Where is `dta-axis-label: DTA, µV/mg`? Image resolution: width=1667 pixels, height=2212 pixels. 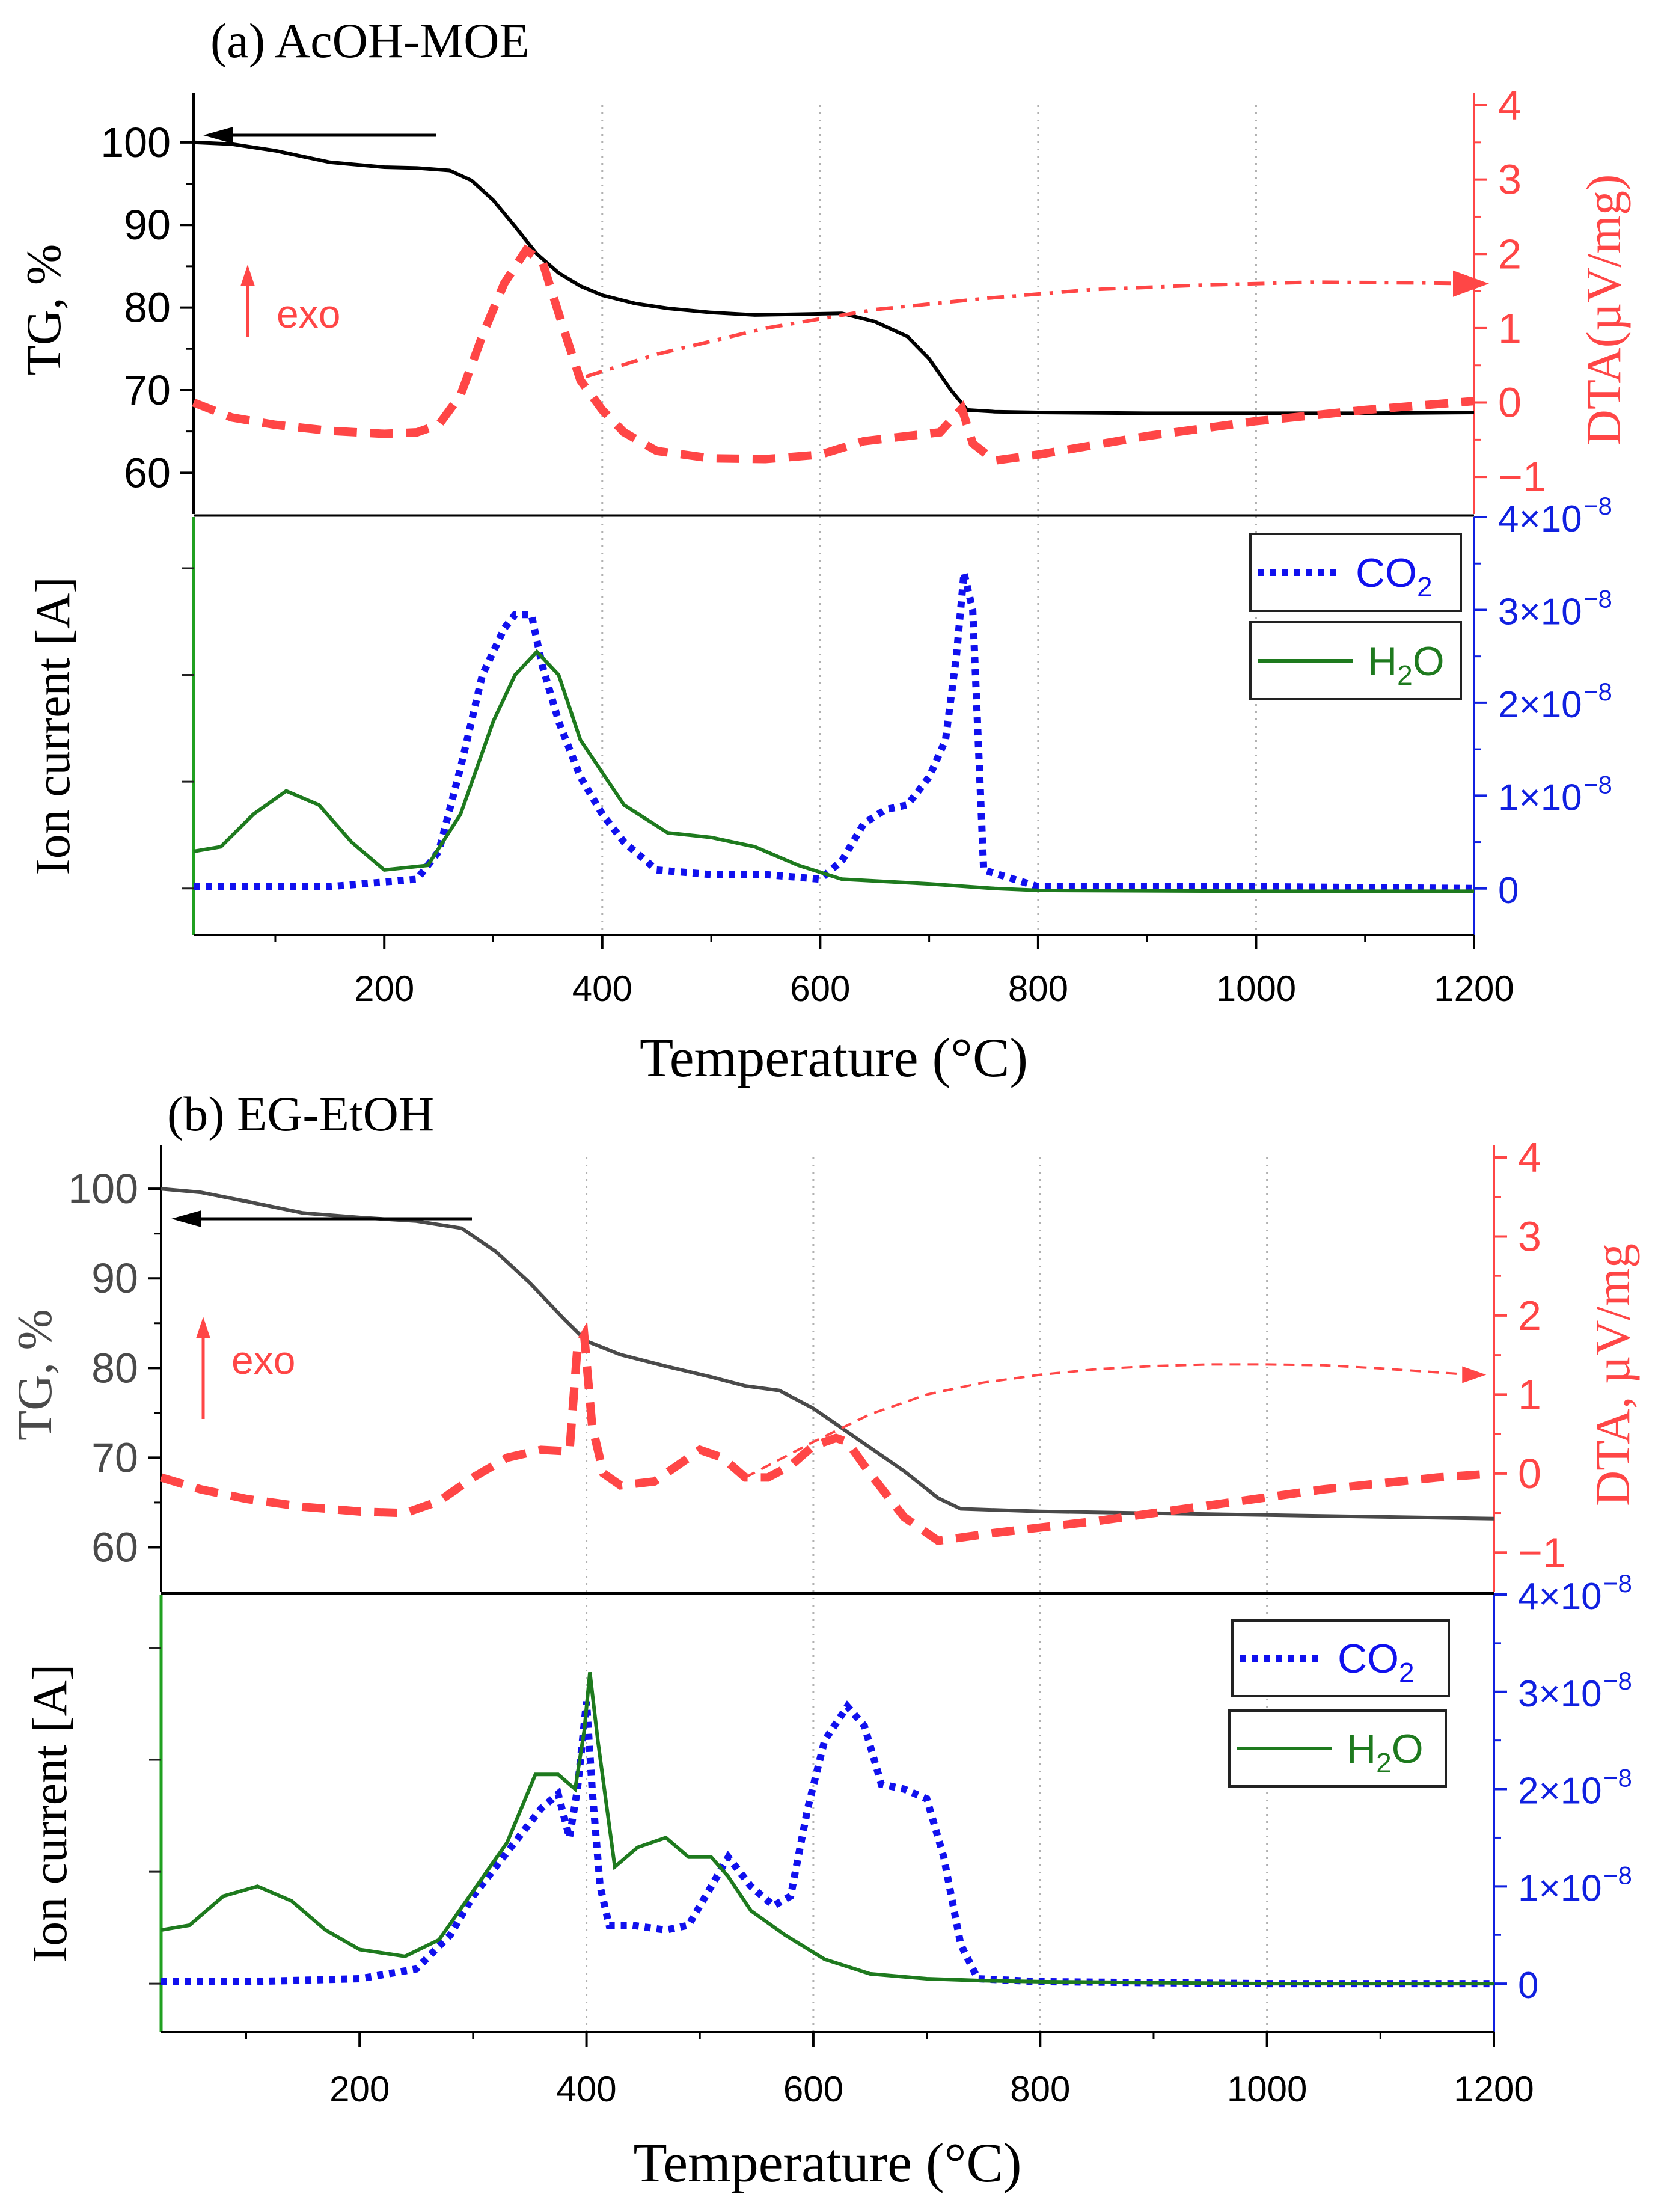
dta-axis-label: DTA, µV/mg is located at coordinates (1612, 1375).